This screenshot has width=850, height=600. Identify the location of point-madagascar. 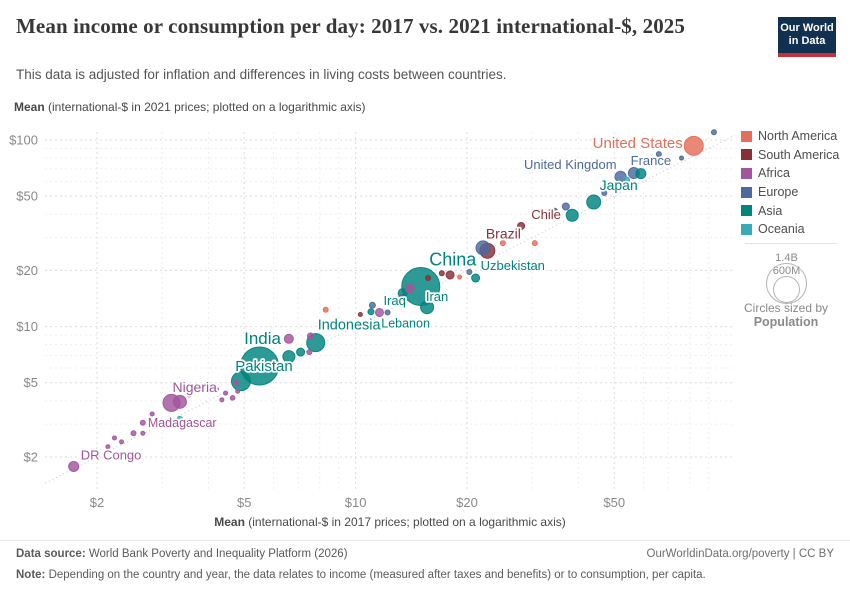
(142, 422).